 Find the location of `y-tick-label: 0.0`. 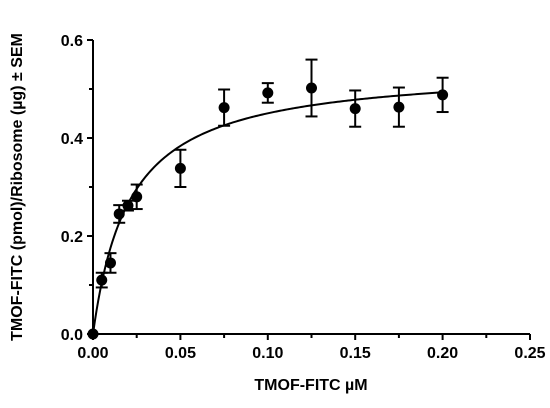

y-tick-label: 0.0 is located at coordinates (72, 335).